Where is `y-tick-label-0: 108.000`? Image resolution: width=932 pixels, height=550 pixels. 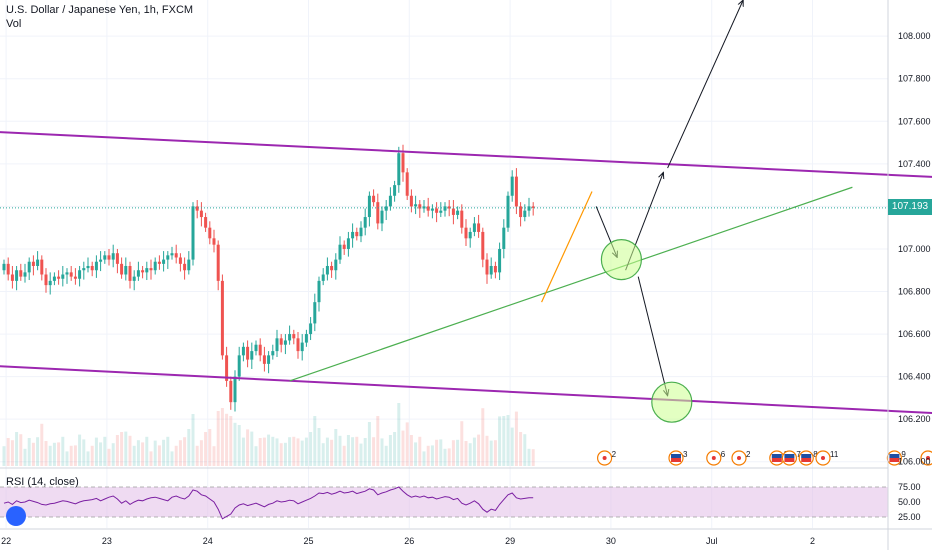
y-tick-label-0: 108.000 is located at coordinates (914, 36).